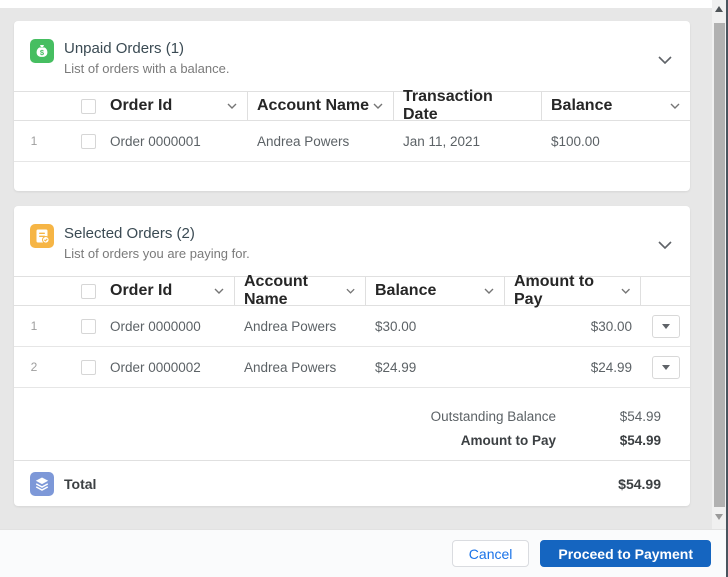 The image size is (728, 577). Describe the element at coordinates (575, 141) in the screenshot. I see `cell-balance: $100.00` at that location.